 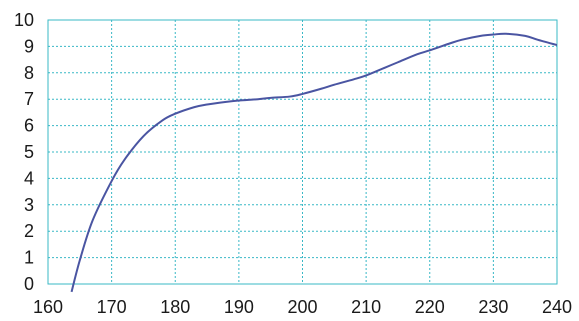 I want to click on y-tick-label: 0, so click(x=29, y=284).